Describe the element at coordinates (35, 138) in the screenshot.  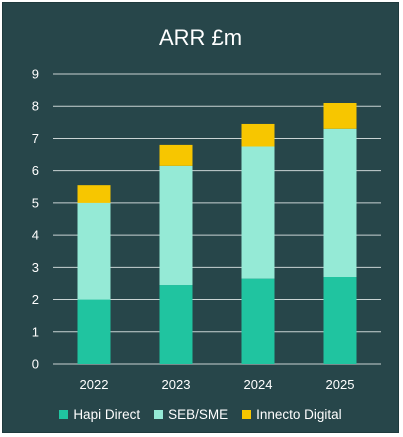
I see `y-tick-label: 7` at that location.